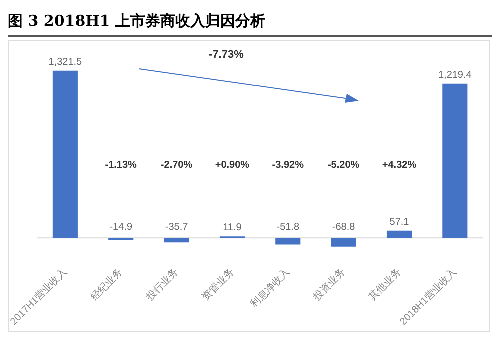  Describe the element at coordinates (121, 166) in the screenshot. I see `annotation: -1.13%` at that location.